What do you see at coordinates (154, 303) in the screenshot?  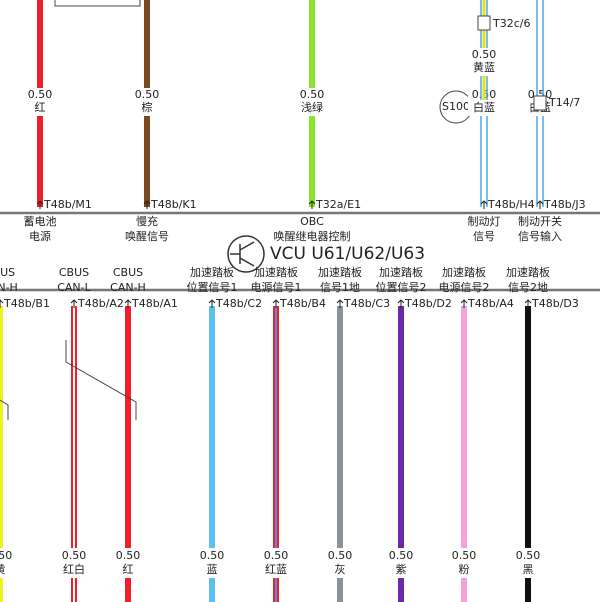 I see `connector-label: T48b/A1` at bounding box center [154, 303].